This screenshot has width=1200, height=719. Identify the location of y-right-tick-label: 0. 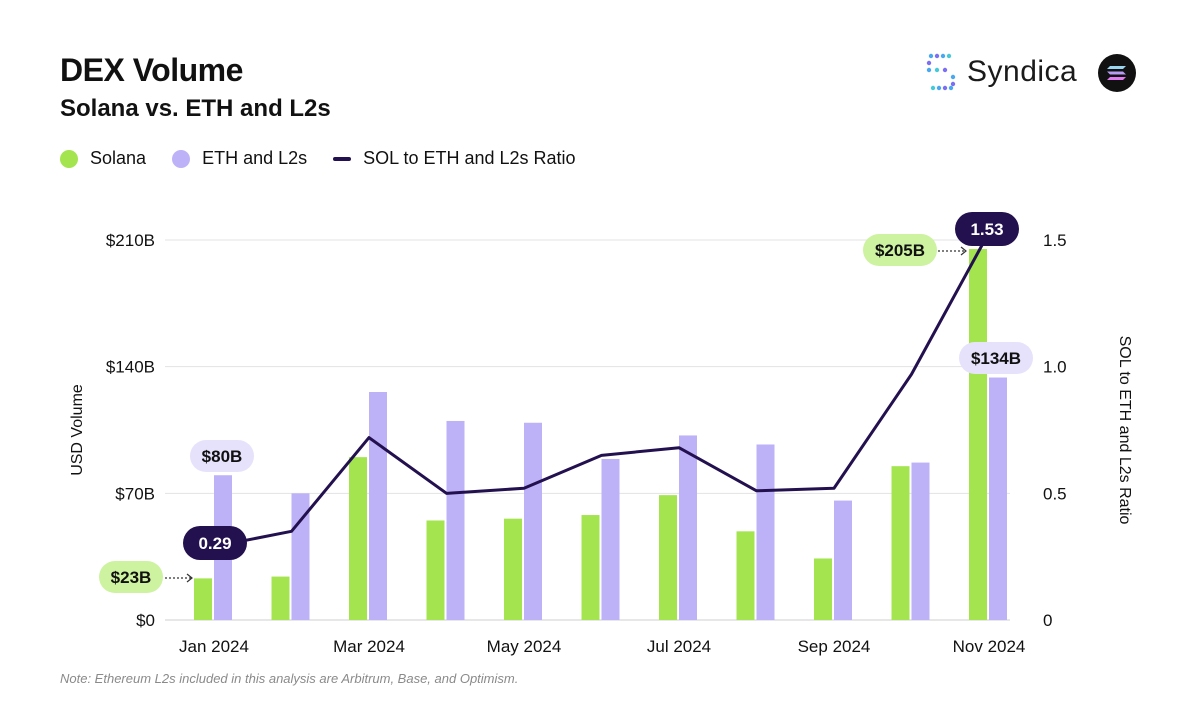
(1047, 620).